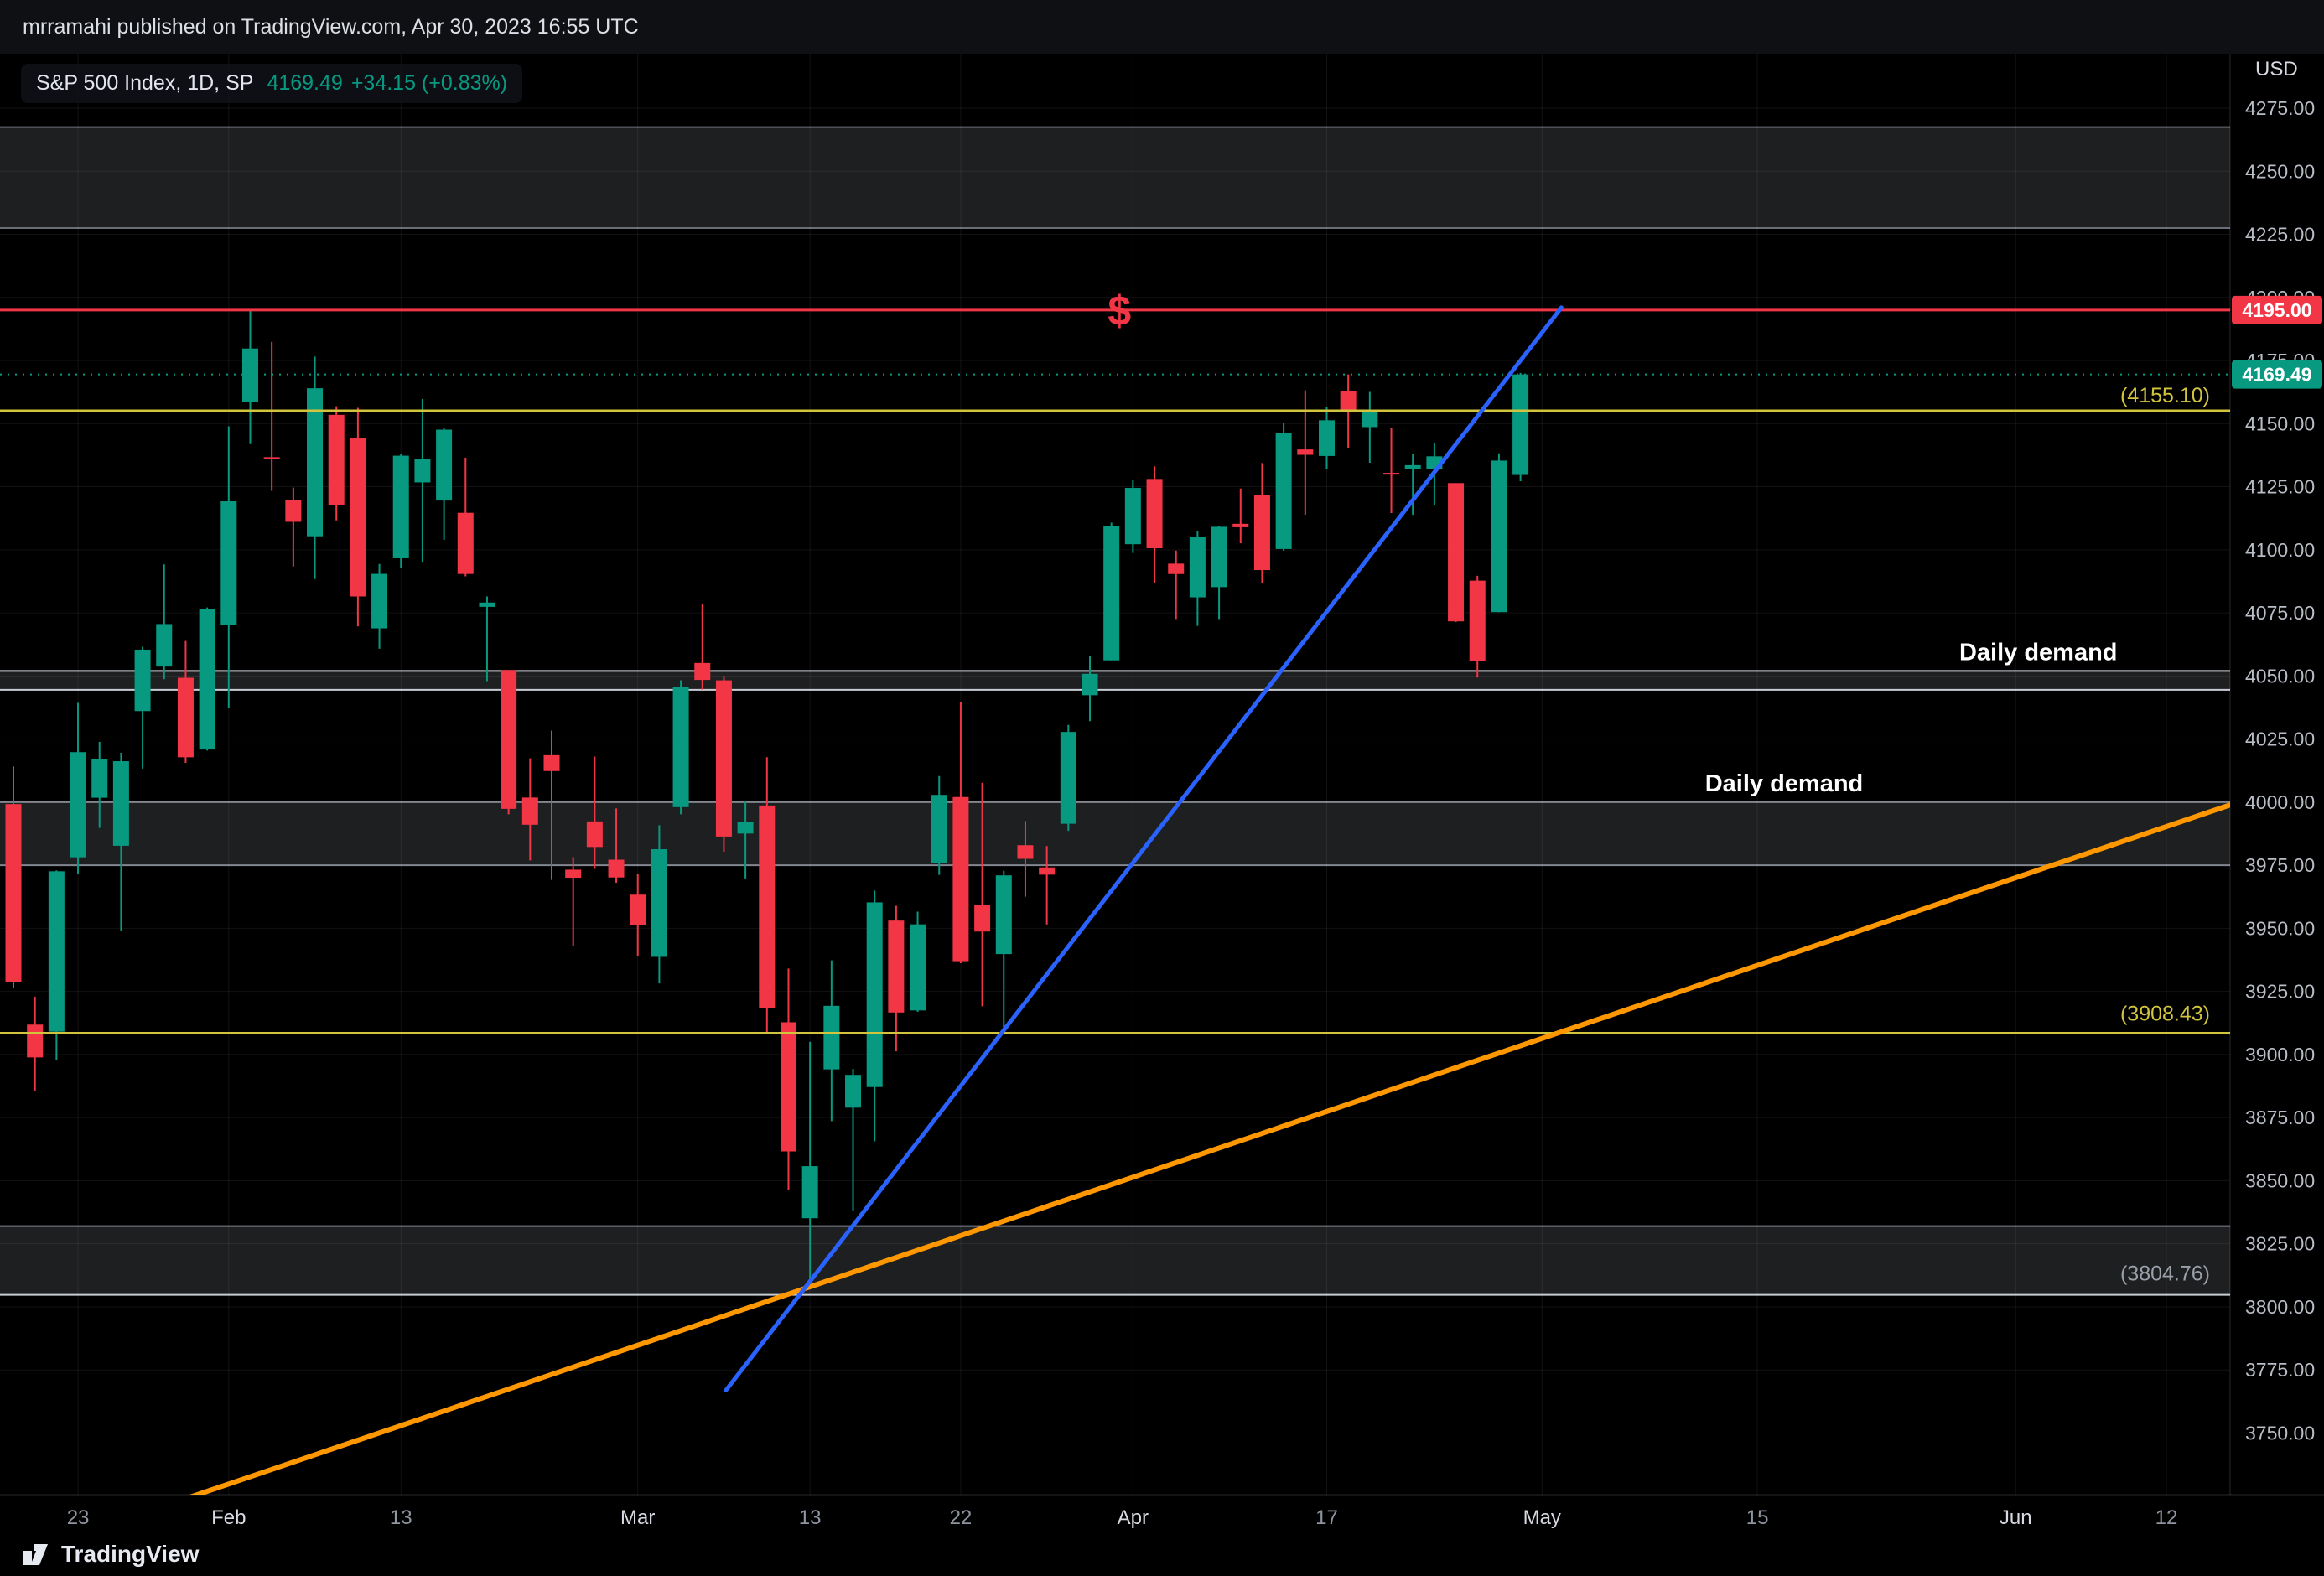  Describe the element at coordinates (2165, 1274) in the screenshot. I see `level-label: (3804.76)` at that location.